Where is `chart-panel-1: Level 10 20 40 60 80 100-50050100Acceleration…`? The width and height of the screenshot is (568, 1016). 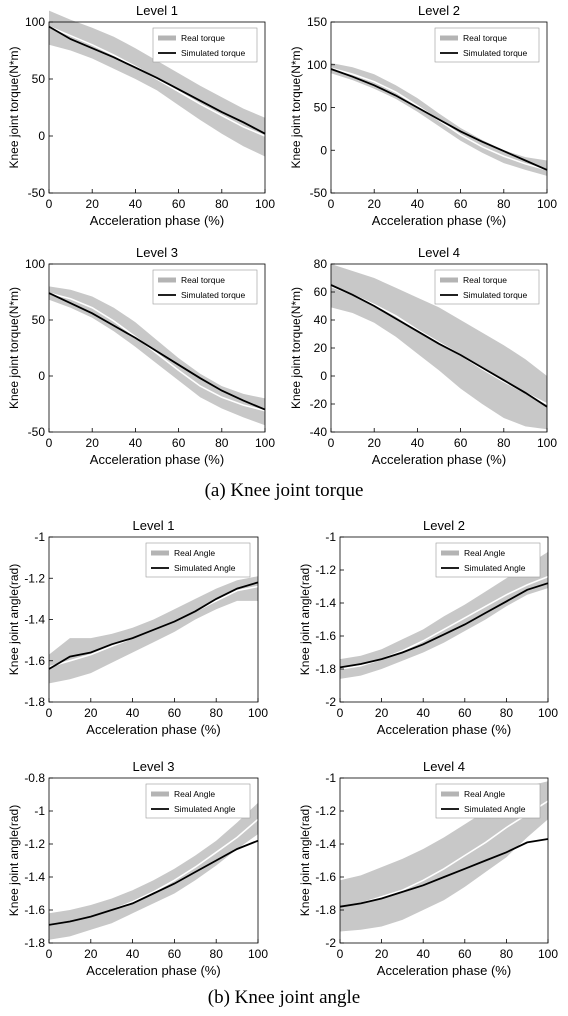
chart-panel-1: Level 10 20 40 60 80 100-50050100Acceleration… is located at coordinates (141, 115).